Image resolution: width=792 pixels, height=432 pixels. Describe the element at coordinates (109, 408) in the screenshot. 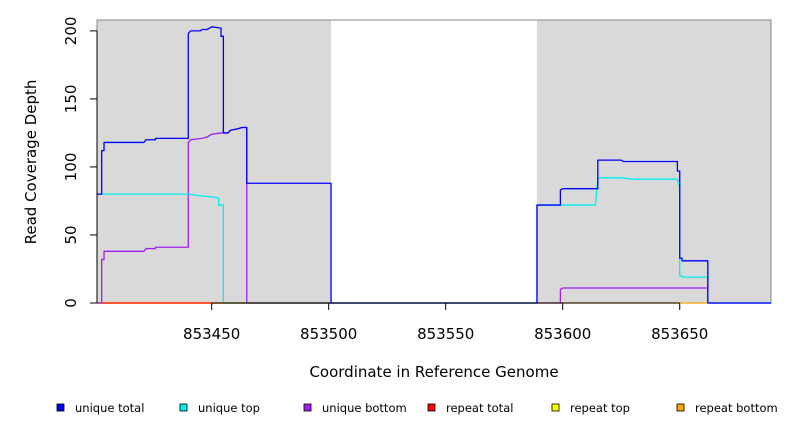

I see `legend-label-unique-total: unique total` at that location.